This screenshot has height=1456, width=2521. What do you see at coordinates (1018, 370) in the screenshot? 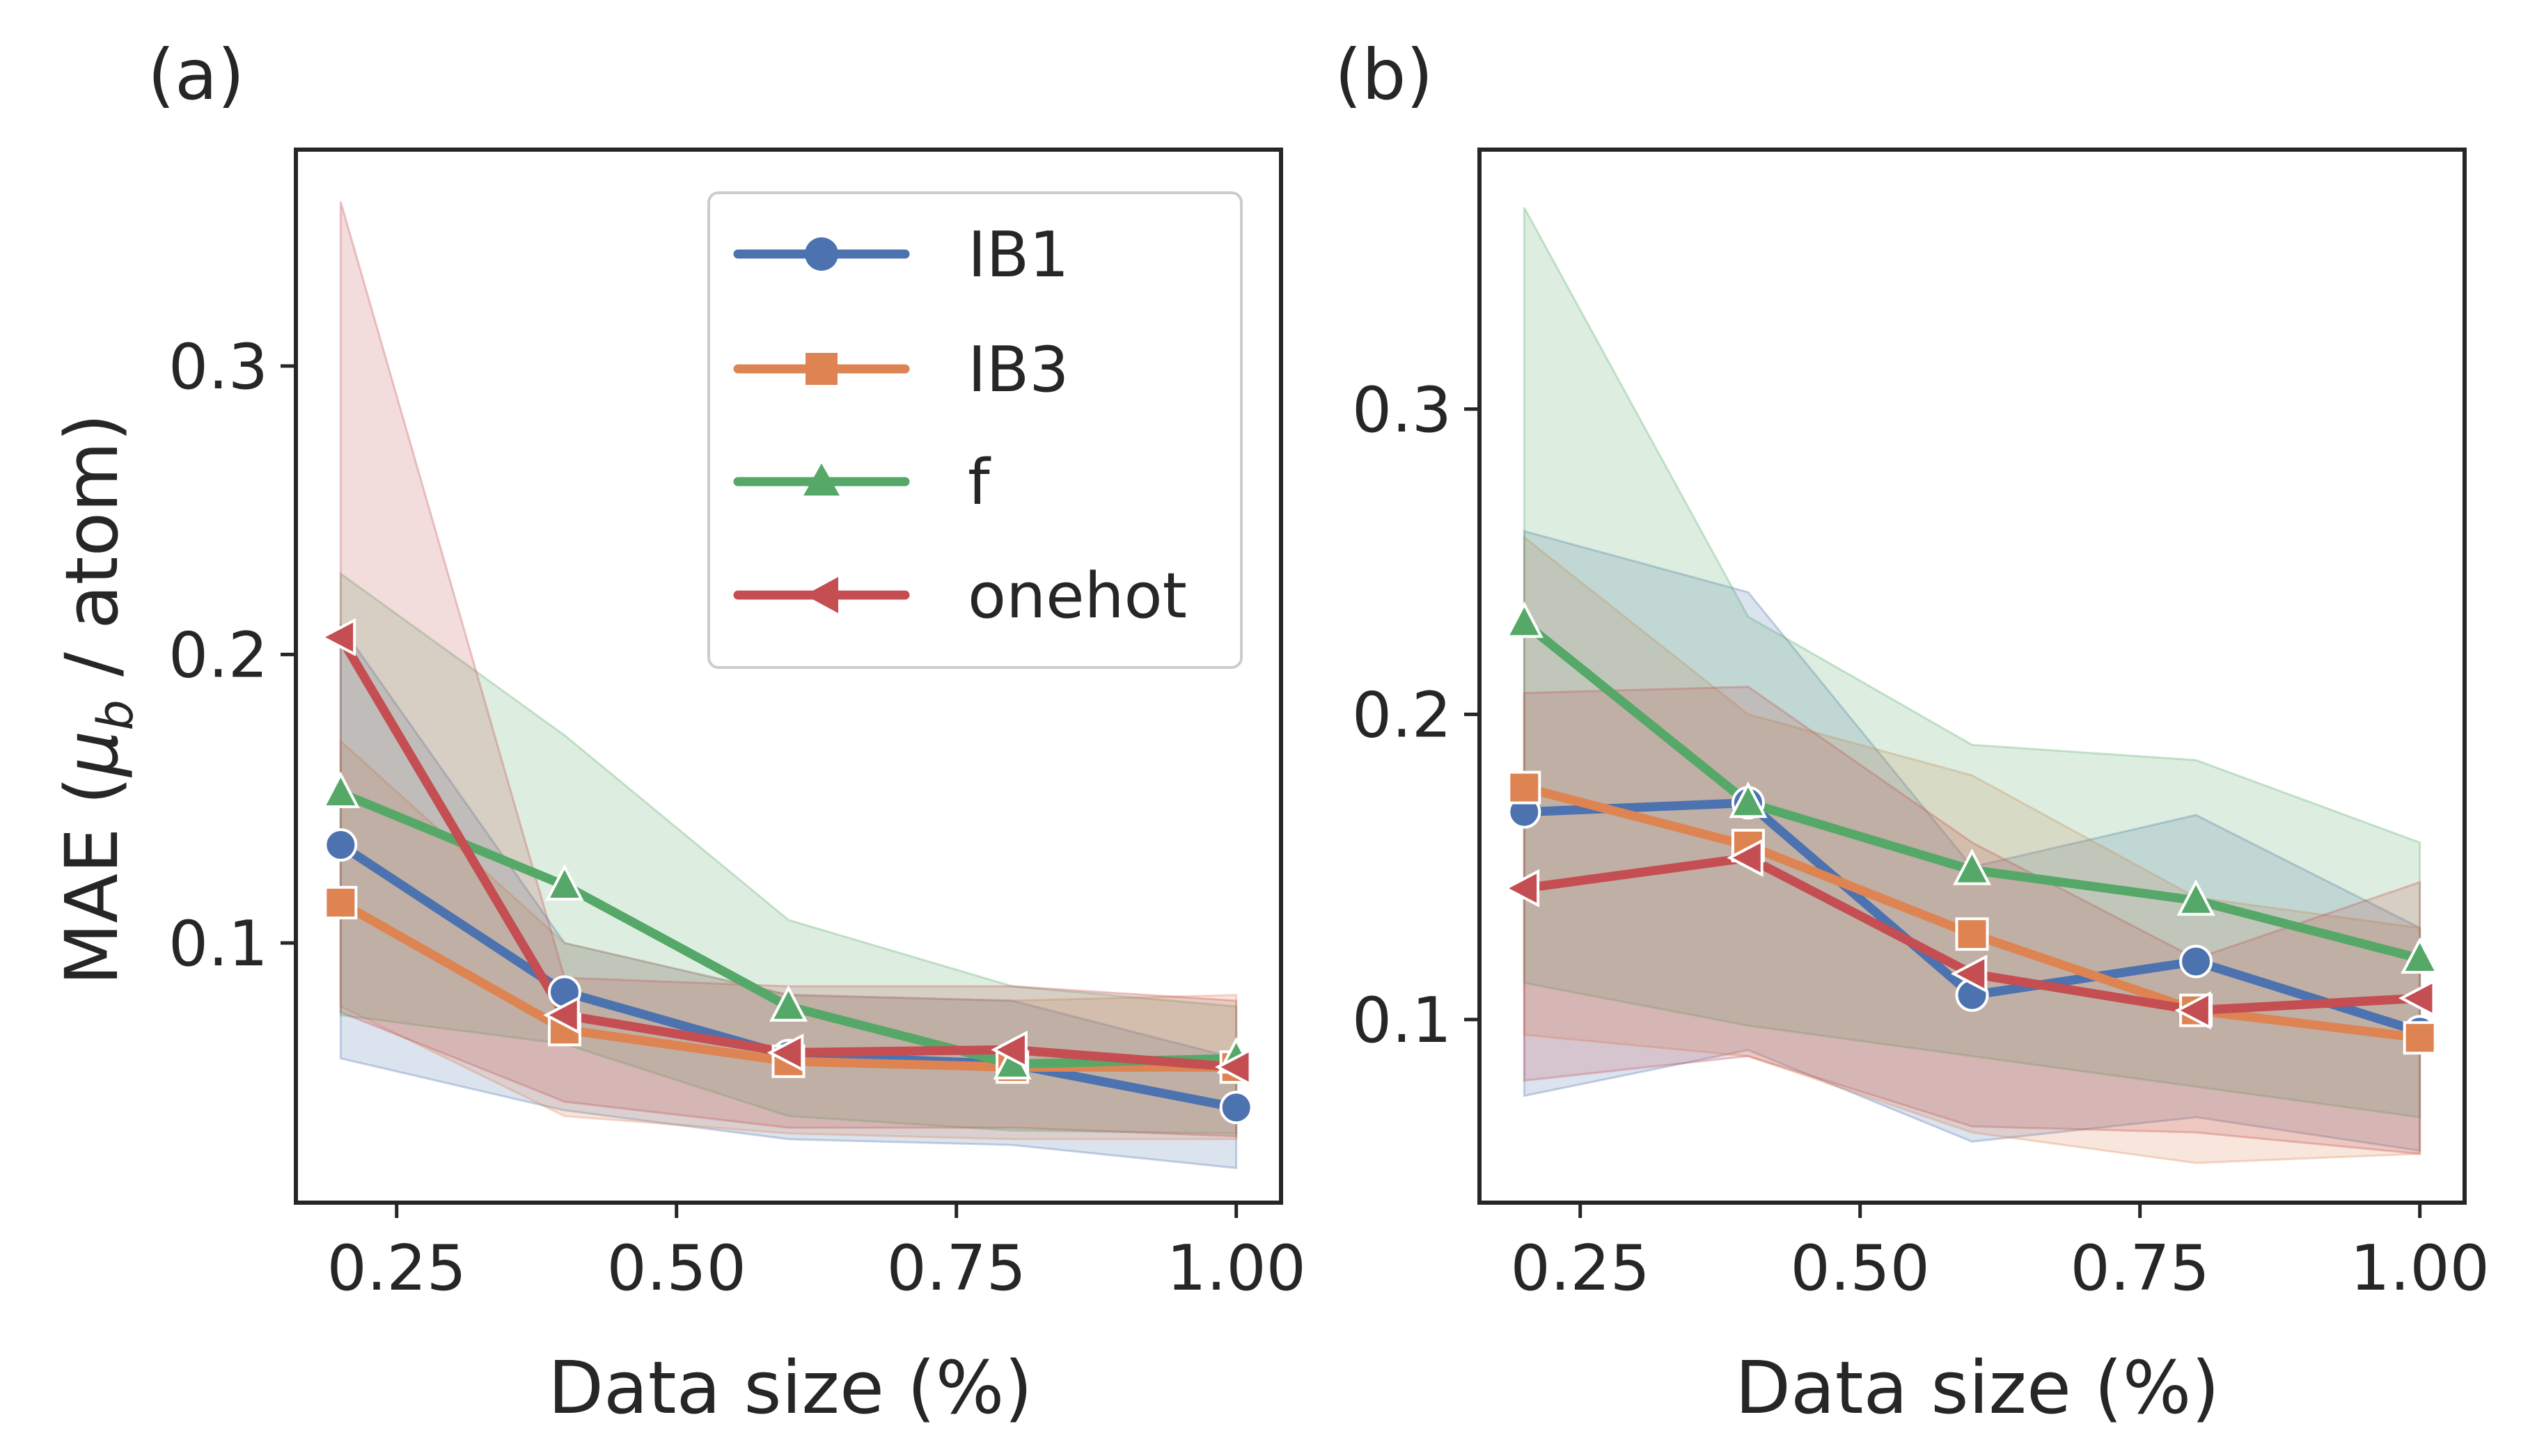
I see `legend-label-ib3: IB3` at bounding box center [1018, 370].